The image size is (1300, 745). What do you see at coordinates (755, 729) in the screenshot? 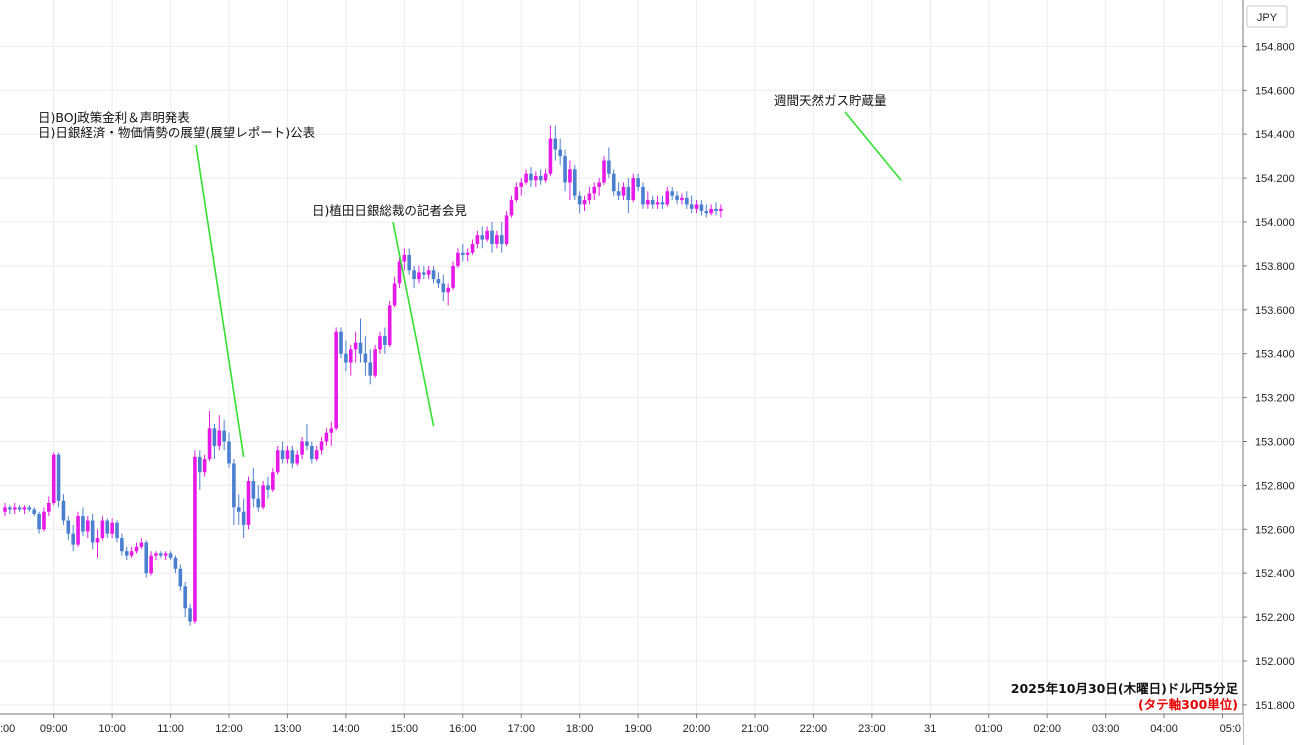
I see `x-tick-label: 21:00` at bounding box center [755, 729].